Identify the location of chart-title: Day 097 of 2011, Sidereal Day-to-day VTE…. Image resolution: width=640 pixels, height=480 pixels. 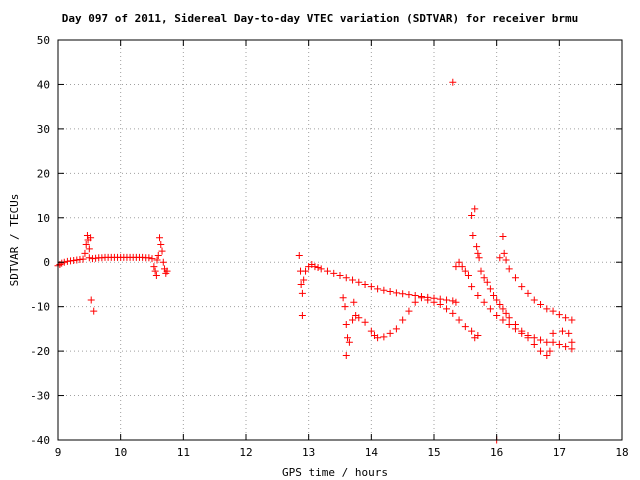
(320, 18).